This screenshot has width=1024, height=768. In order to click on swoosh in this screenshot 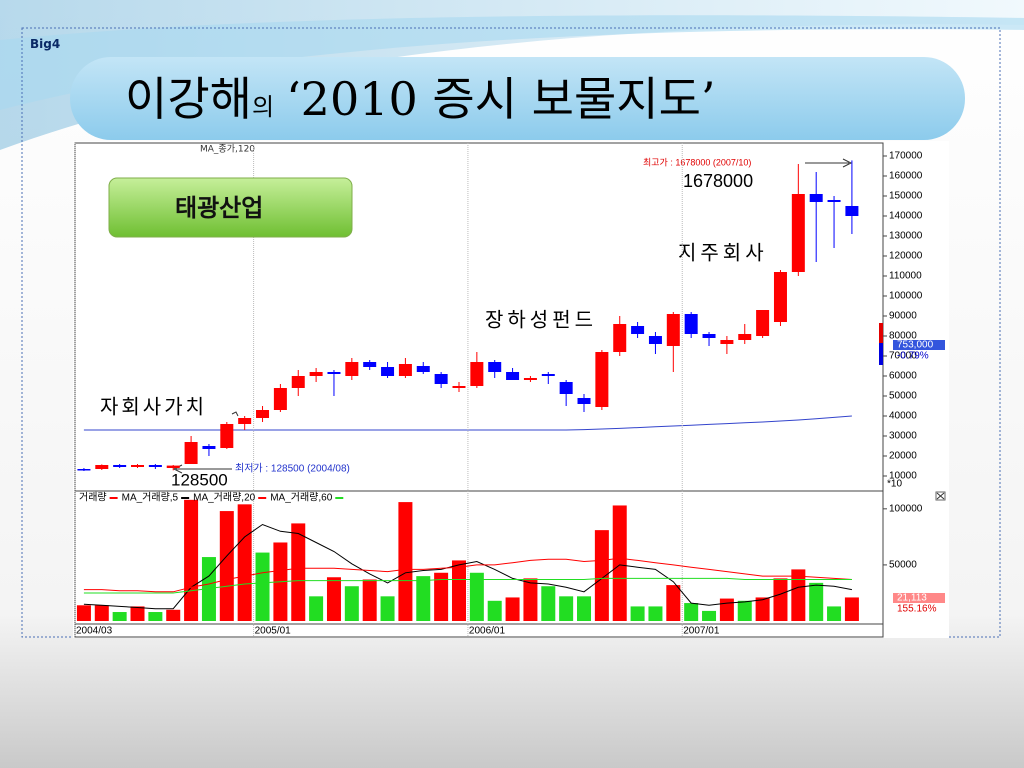, I will do `click(512, 63)`.